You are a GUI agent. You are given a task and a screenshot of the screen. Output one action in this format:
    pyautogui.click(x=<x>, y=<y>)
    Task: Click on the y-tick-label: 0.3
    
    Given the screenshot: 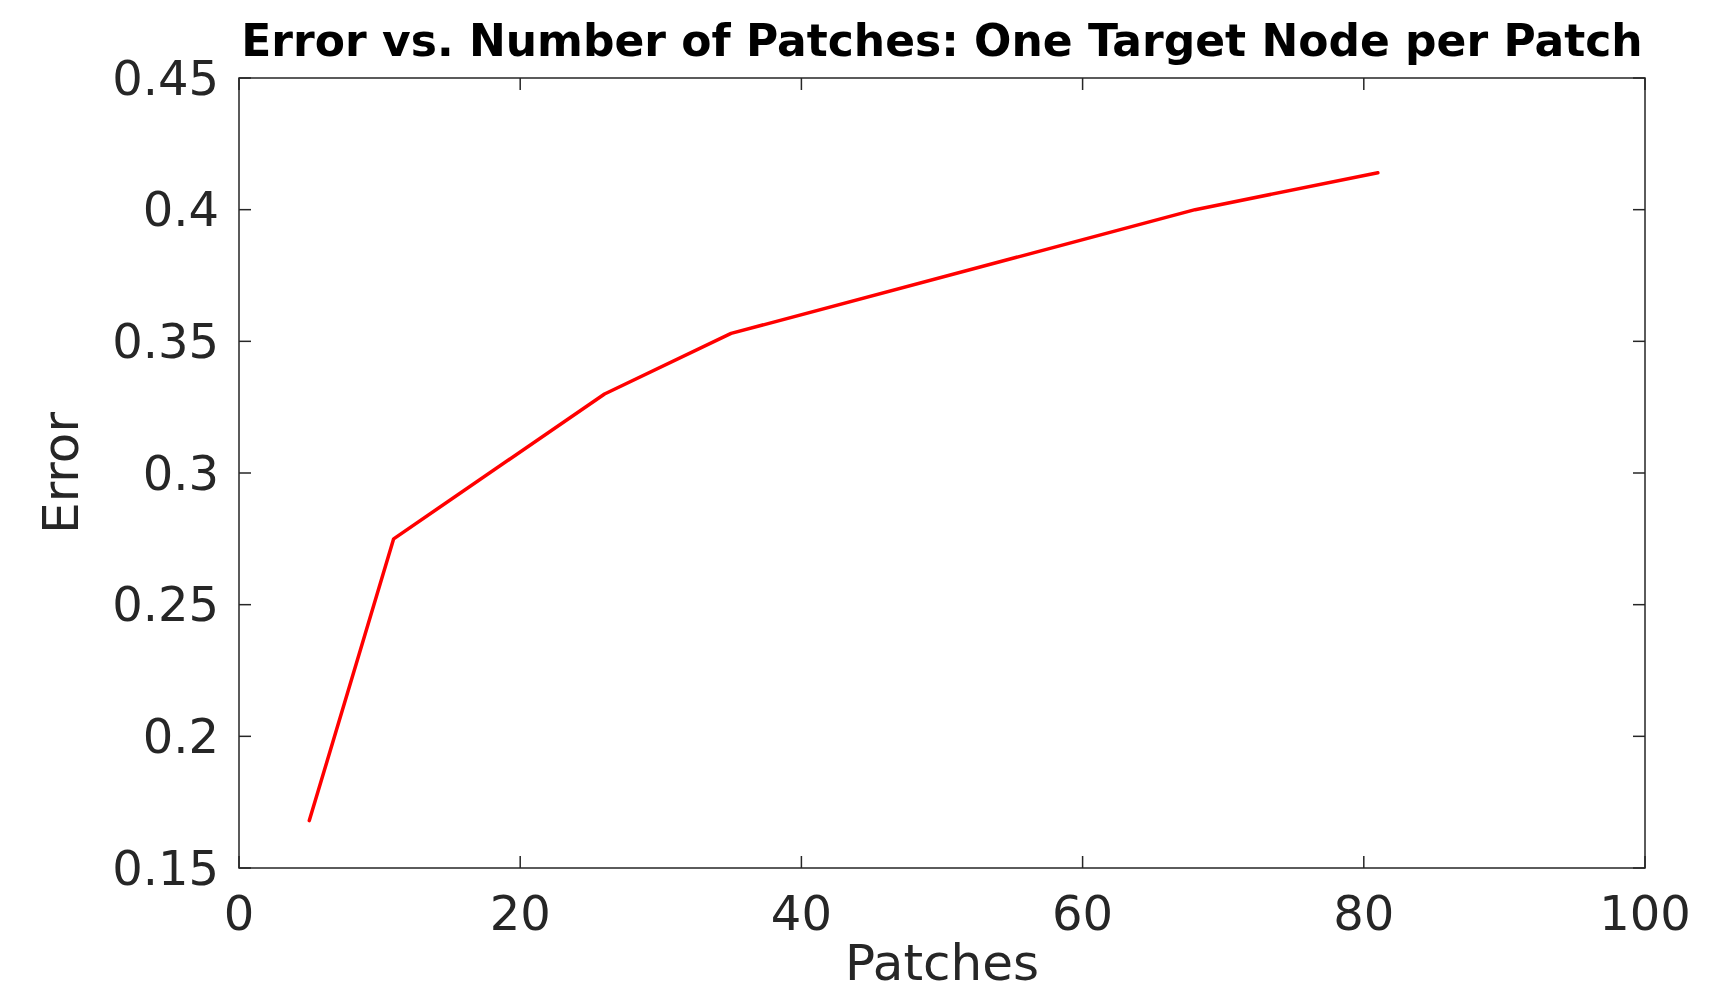 What is the action you would take?
    pyautogui.click(x=180, y=472)
    